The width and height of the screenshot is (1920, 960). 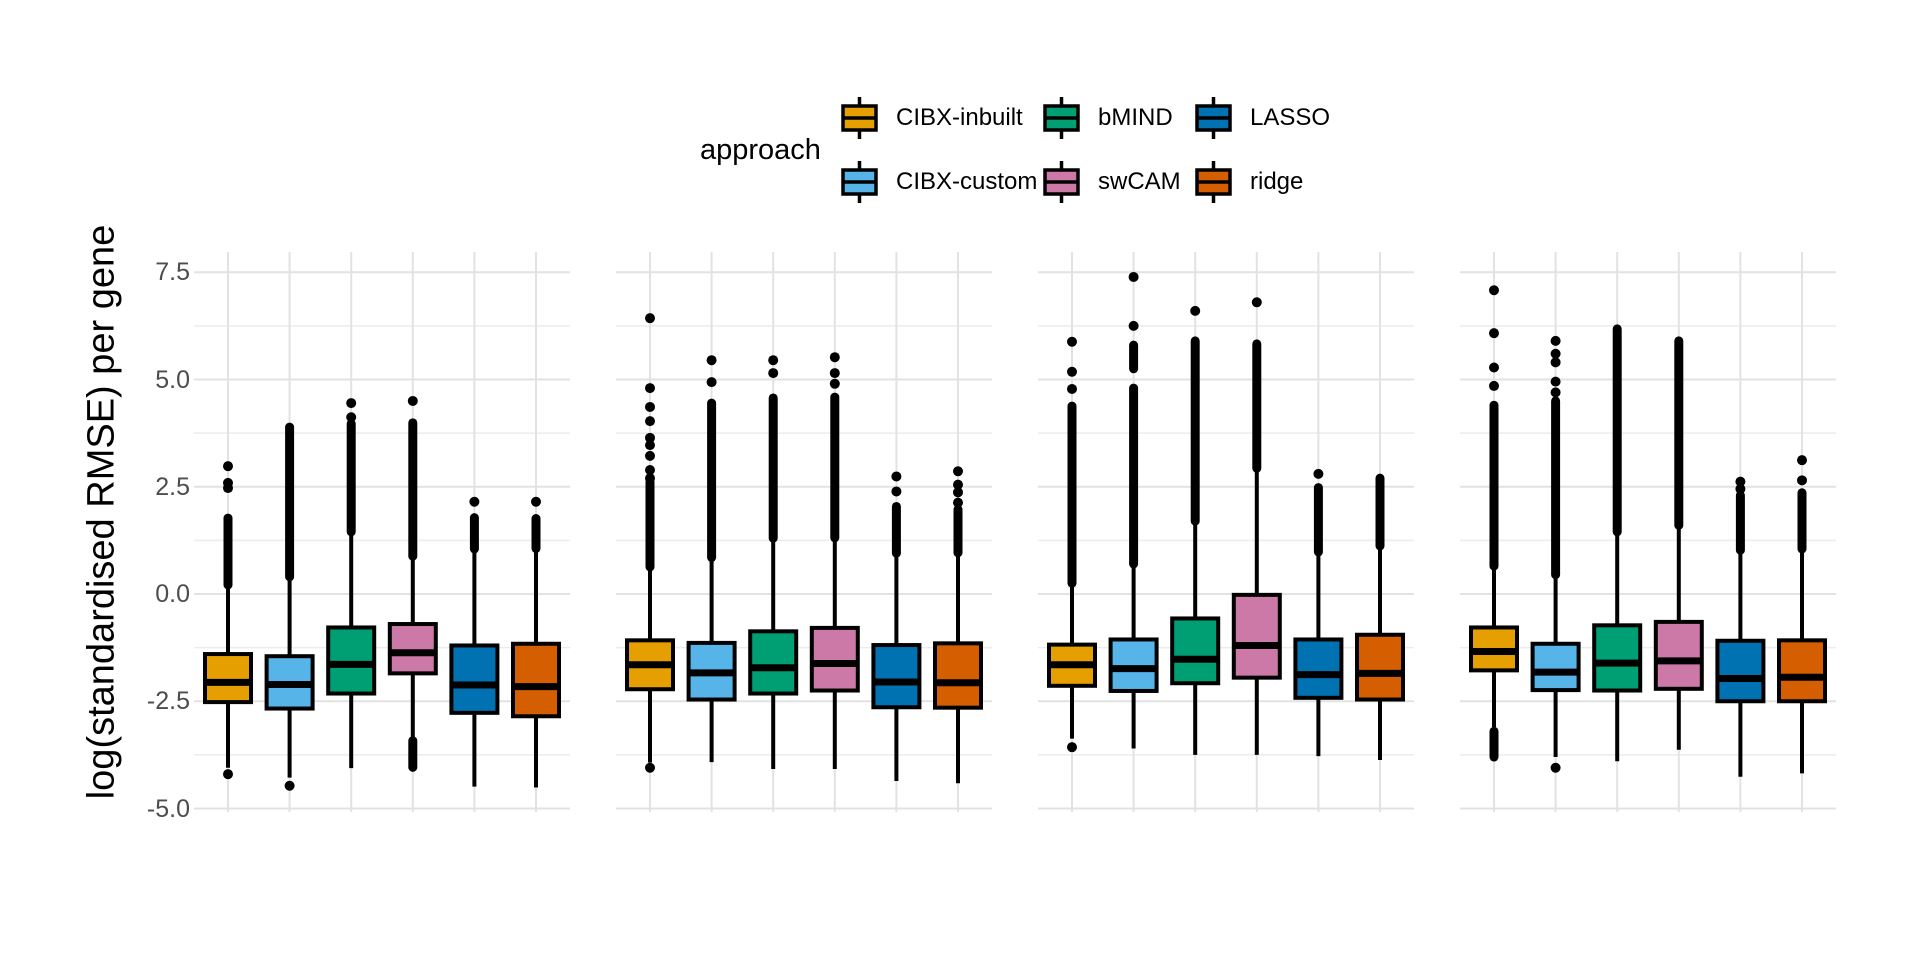 What do you see at coordinates (1740, 626) in the screenshot?
I see `panel-4-box-LASSO` at bounding box center [1740, 626].